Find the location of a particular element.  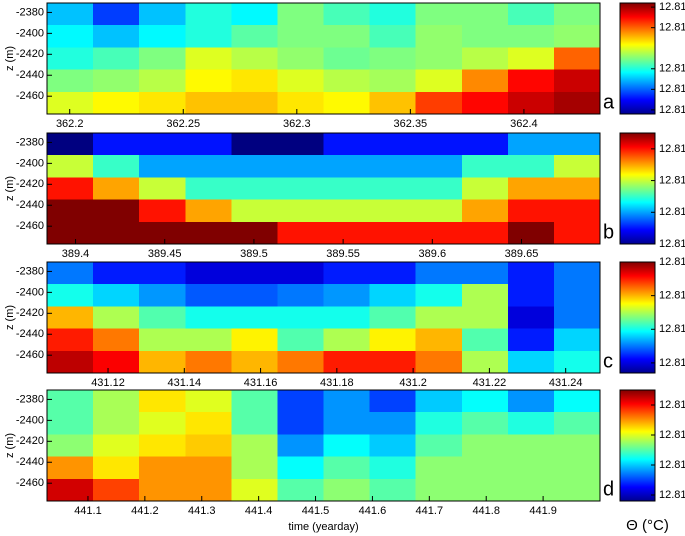

x-tick-label: 431.2 is located at coordinates (413, 383).